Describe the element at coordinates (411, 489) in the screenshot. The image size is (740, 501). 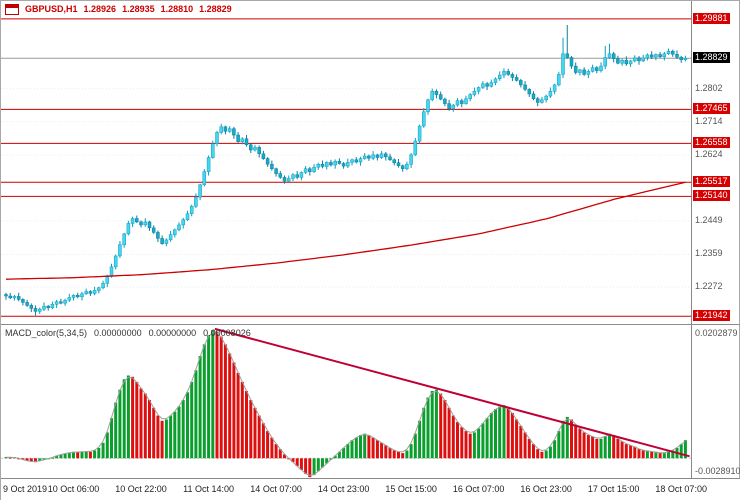
I see `time-axis-label: 15 Oct 15:00` at that location.